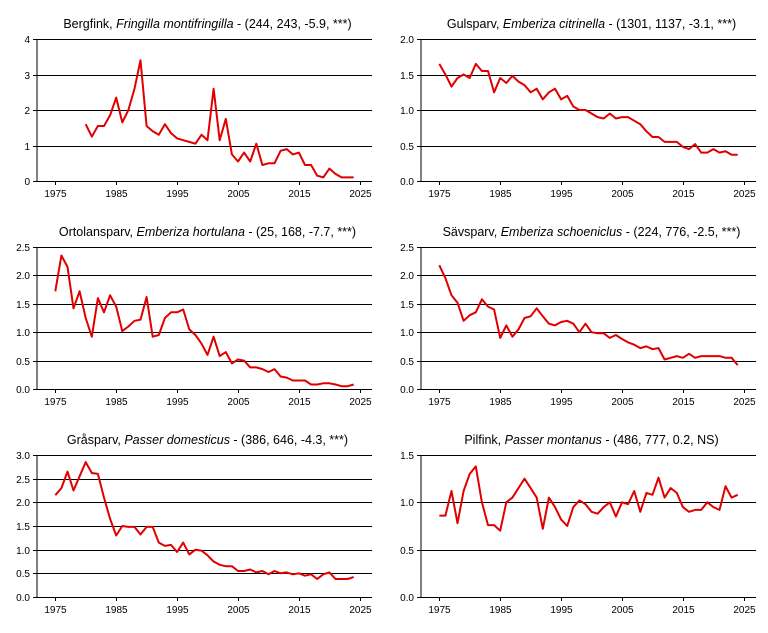 Image resolution: width=768 pixels, height=633 pixels. Describe the element at coordinates (553, 440) in the screenshot. I see `title-latin-name: Passer montanus` at that location.